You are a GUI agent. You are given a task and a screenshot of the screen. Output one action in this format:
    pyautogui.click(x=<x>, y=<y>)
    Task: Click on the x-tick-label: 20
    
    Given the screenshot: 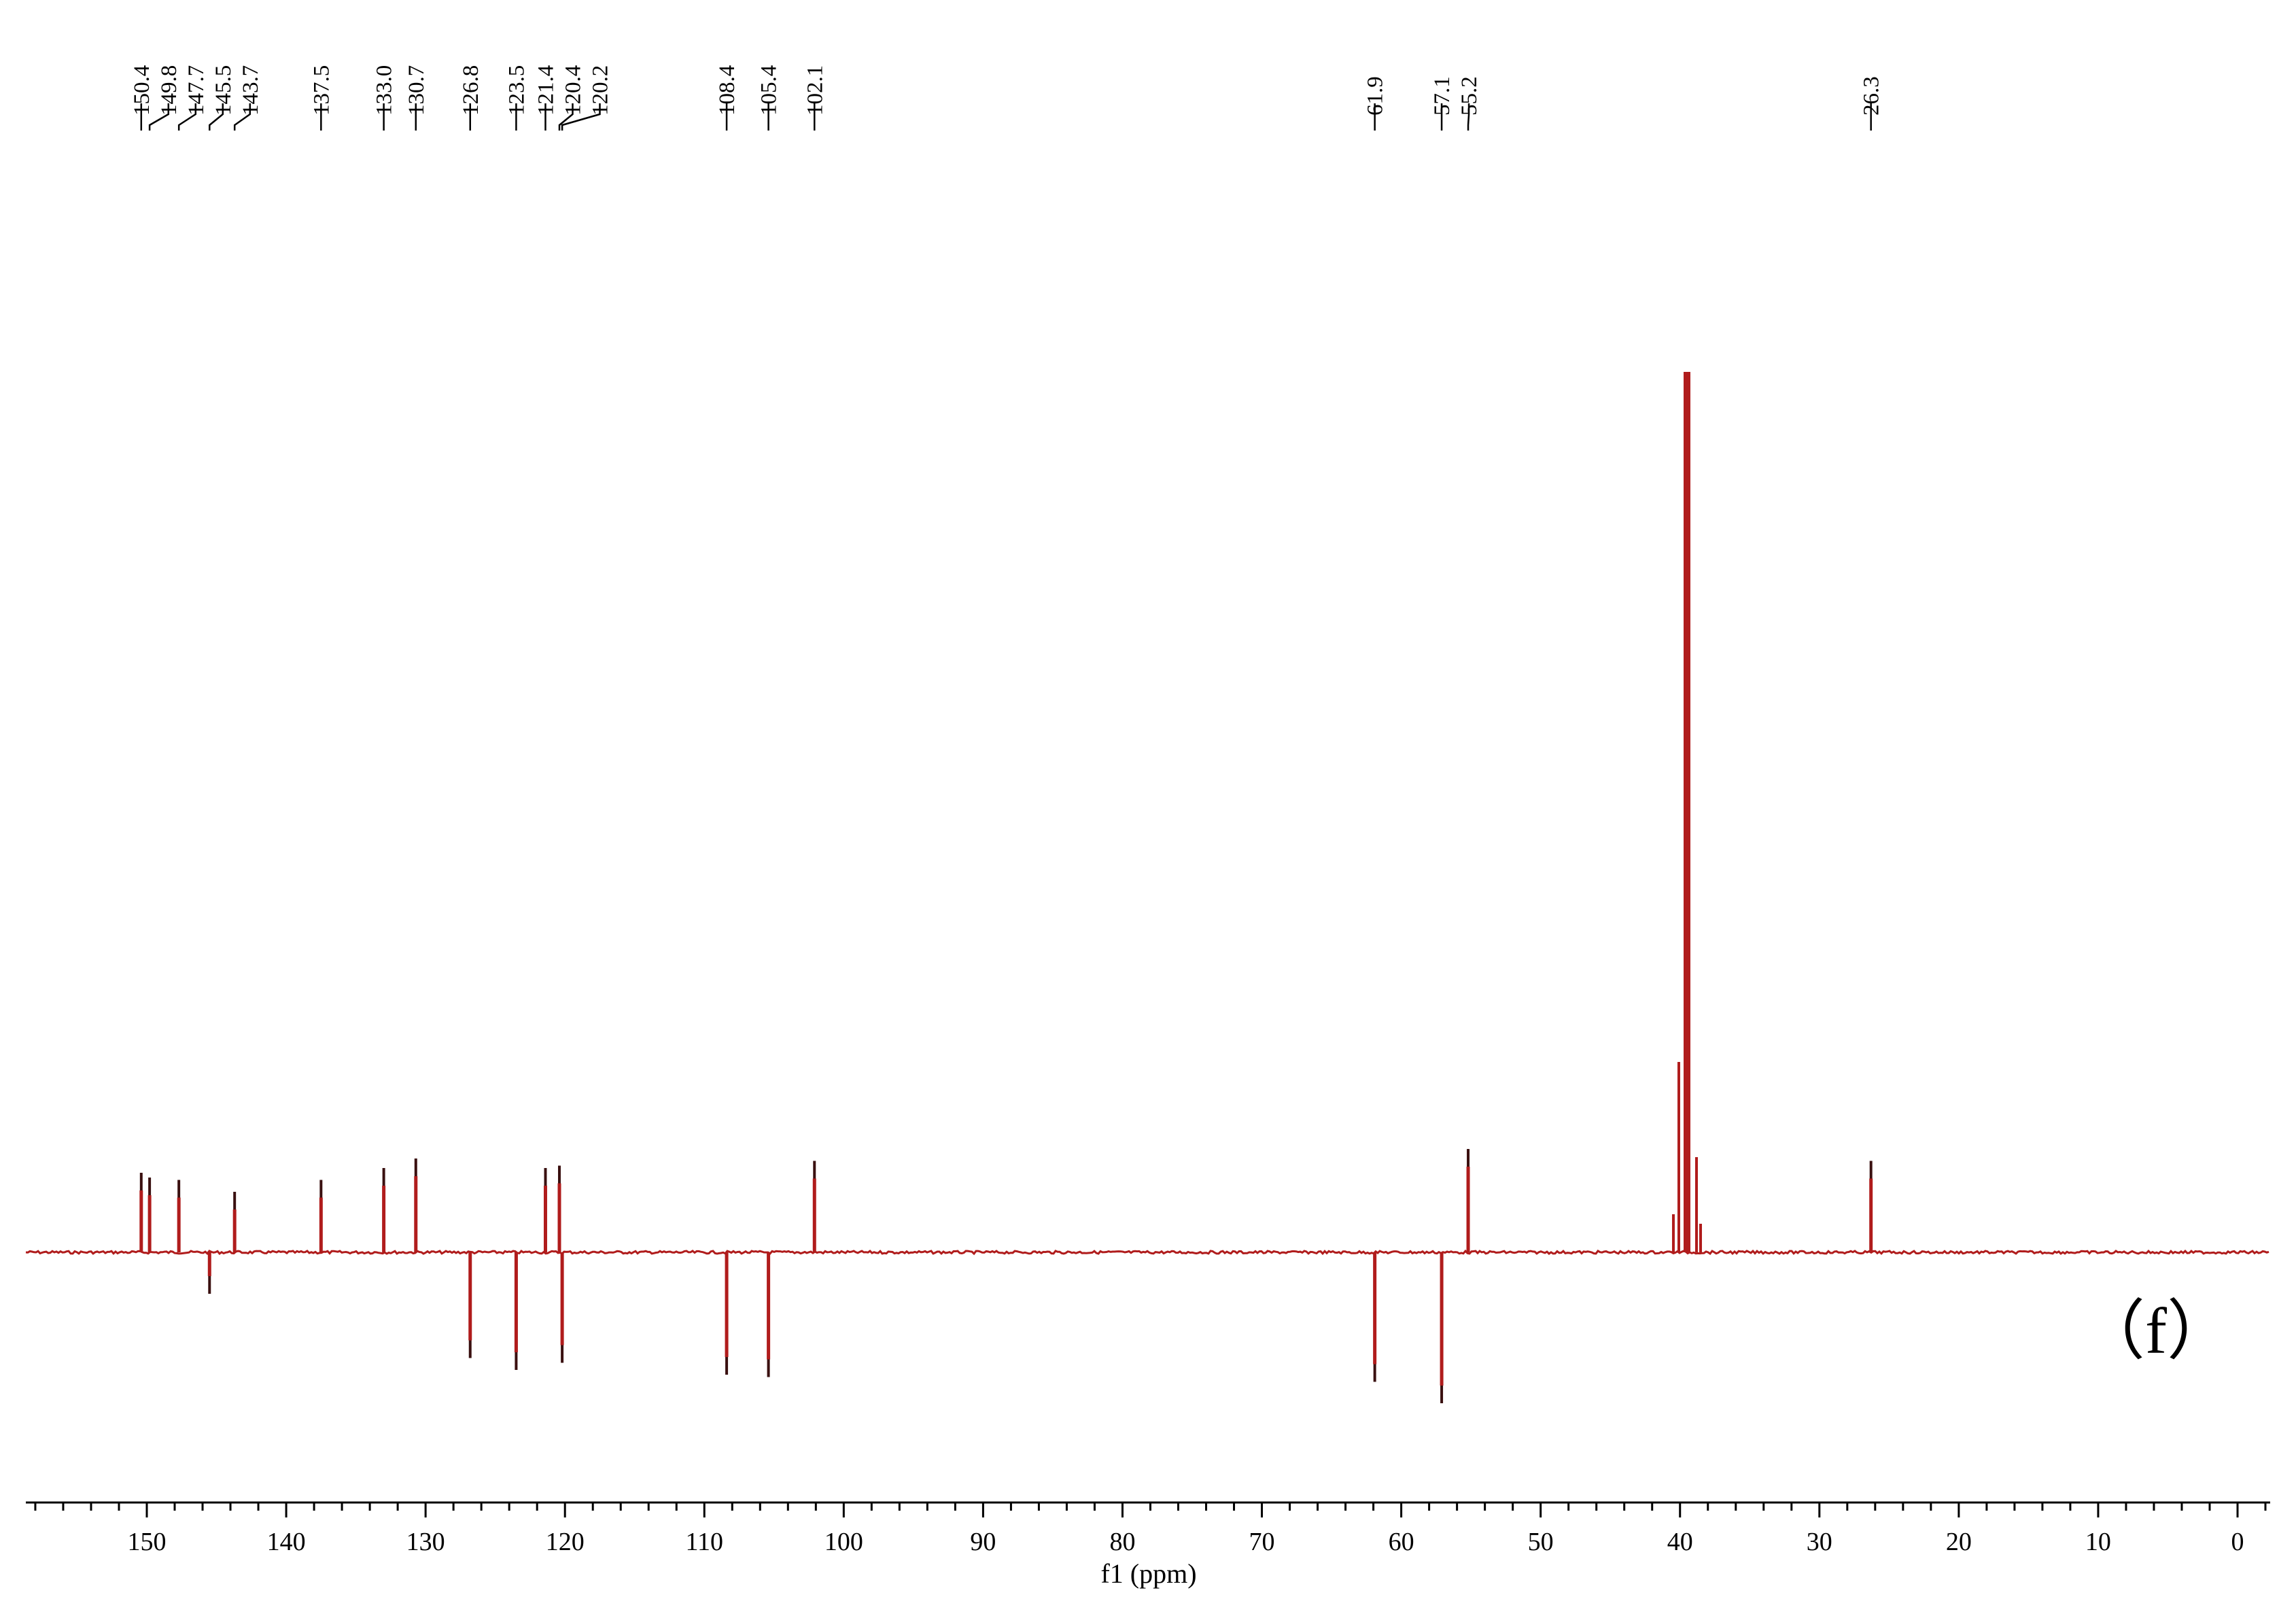 What is the action you would take?
    pyautogui.click(x=1959, y=1542)
    